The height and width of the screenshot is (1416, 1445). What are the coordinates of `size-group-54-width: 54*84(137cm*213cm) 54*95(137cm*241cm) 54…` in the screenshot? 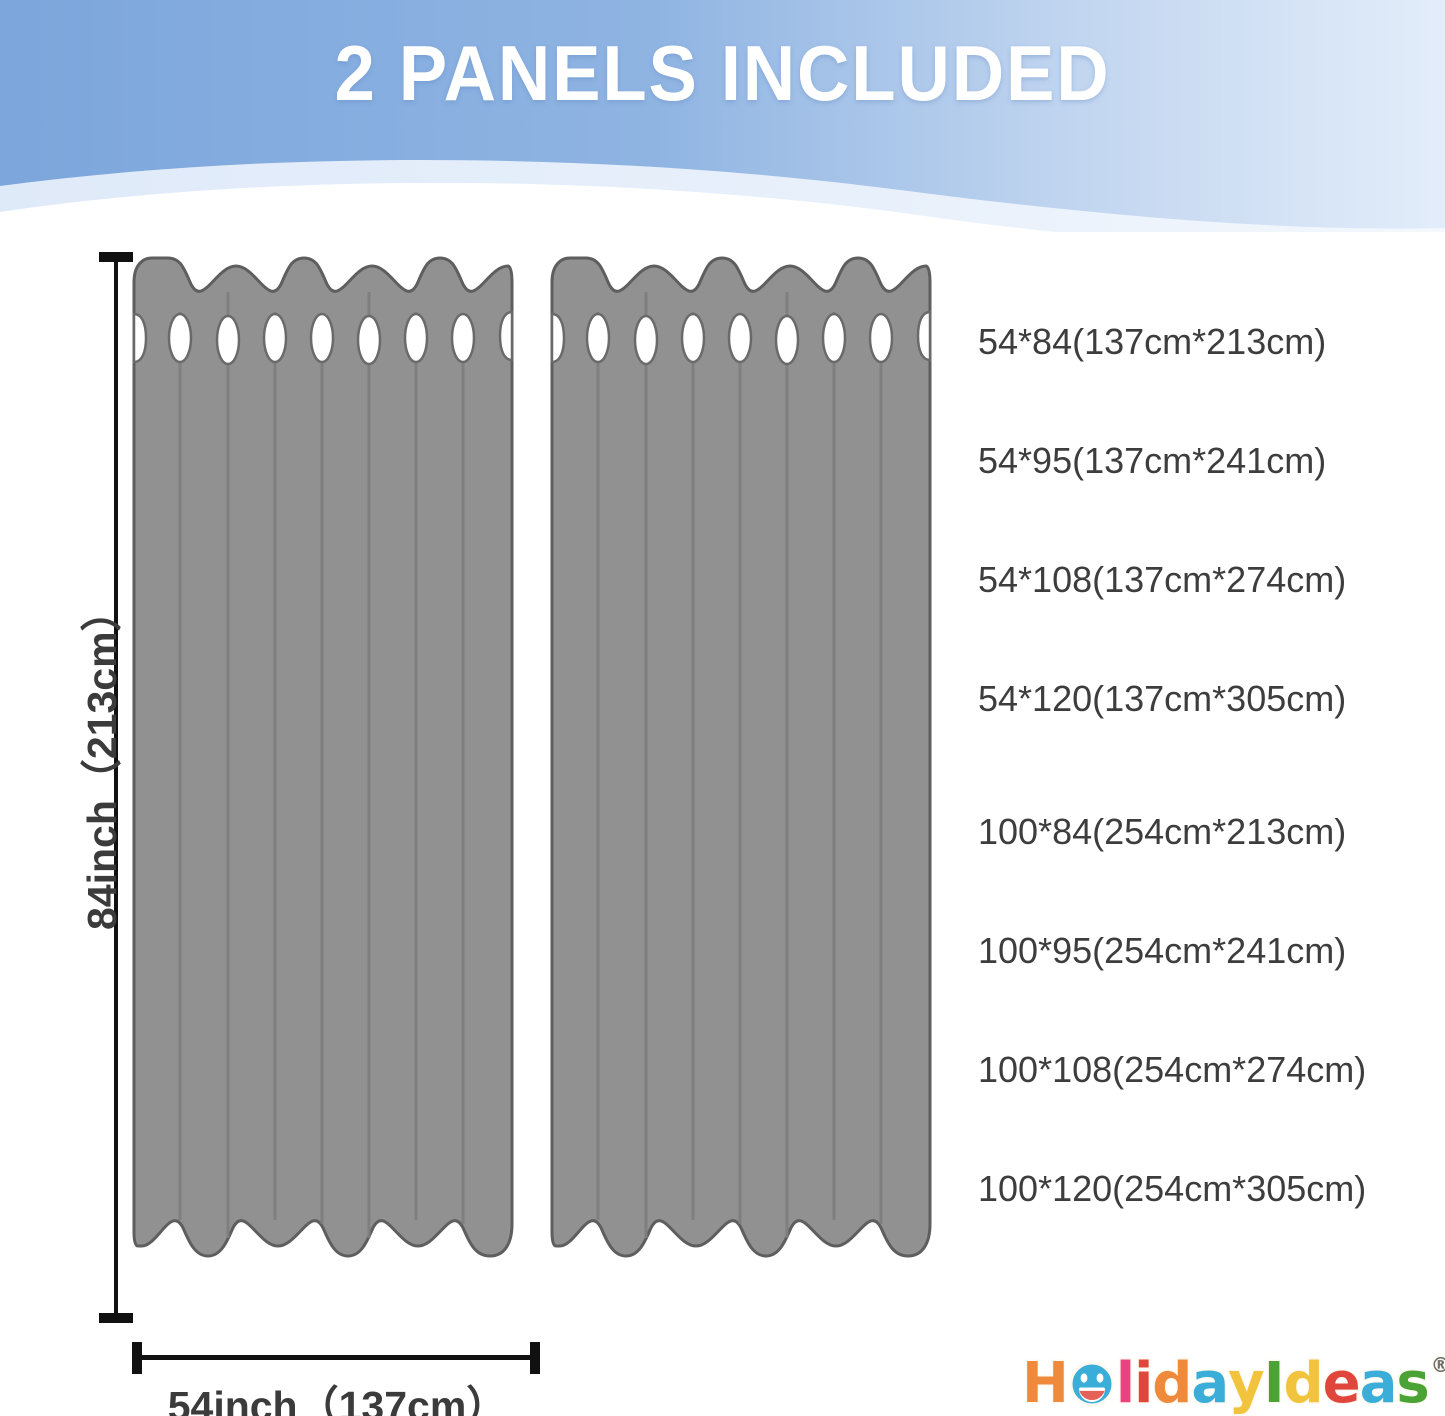 It's located at (1188, 521).